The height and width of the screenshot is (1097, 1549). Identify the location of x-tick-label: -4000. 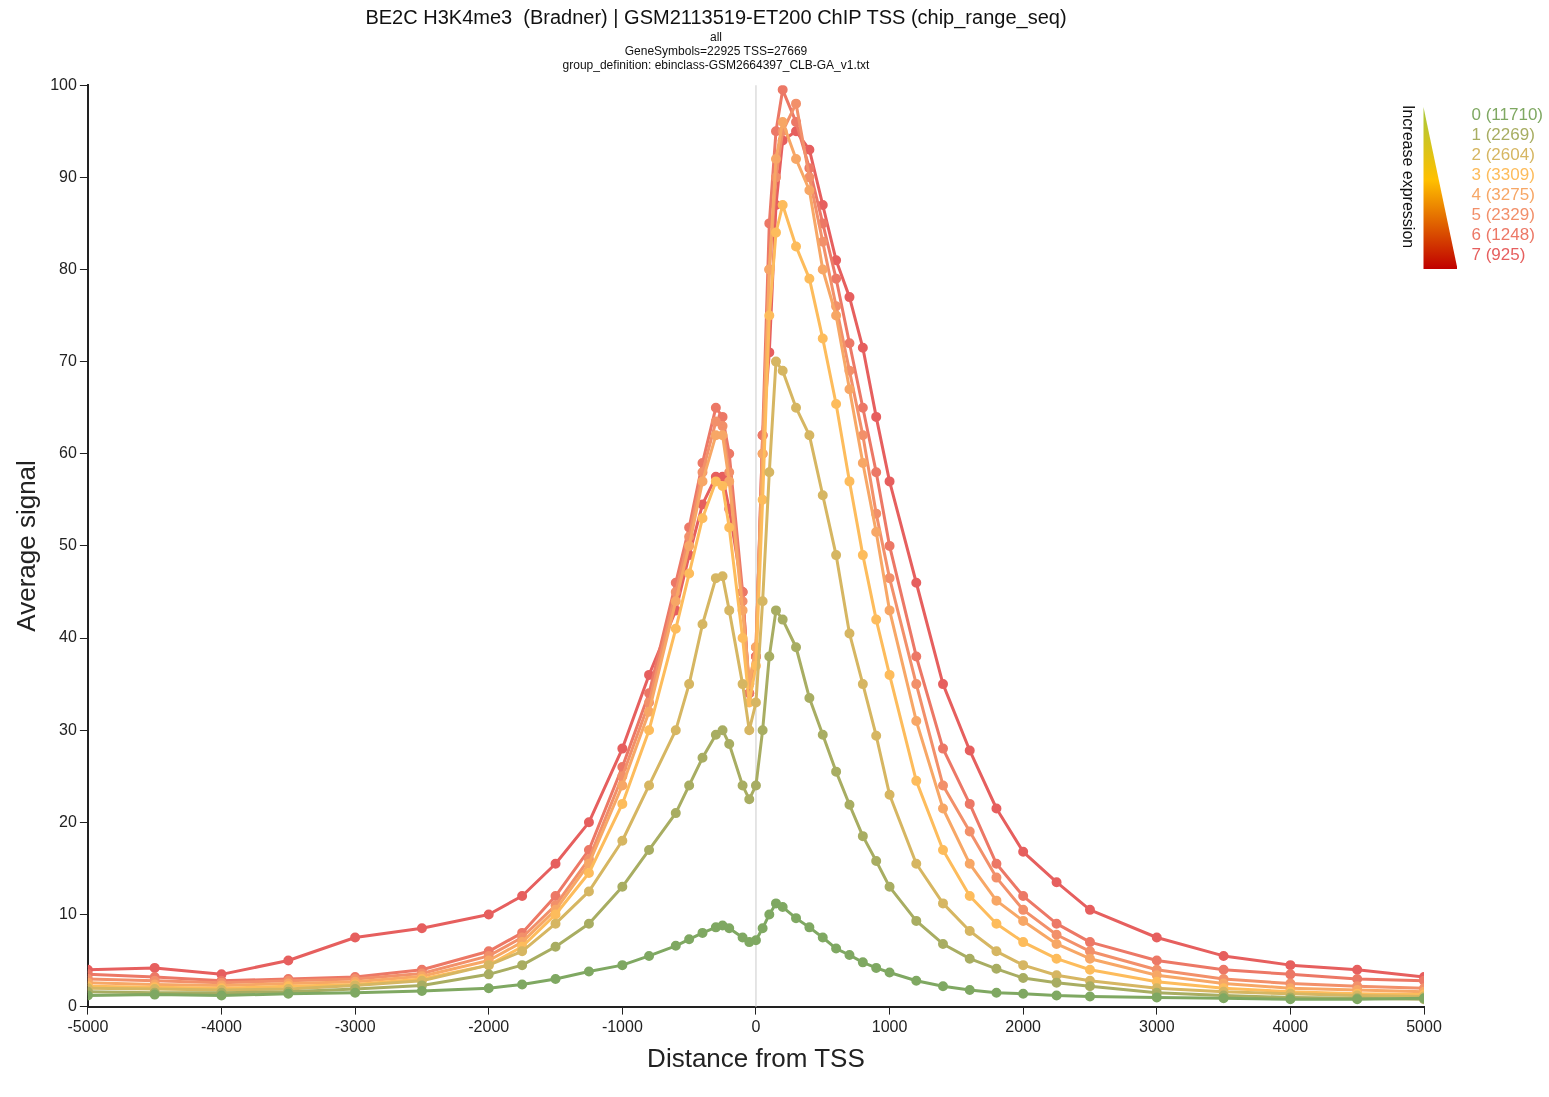
(222, 1026).